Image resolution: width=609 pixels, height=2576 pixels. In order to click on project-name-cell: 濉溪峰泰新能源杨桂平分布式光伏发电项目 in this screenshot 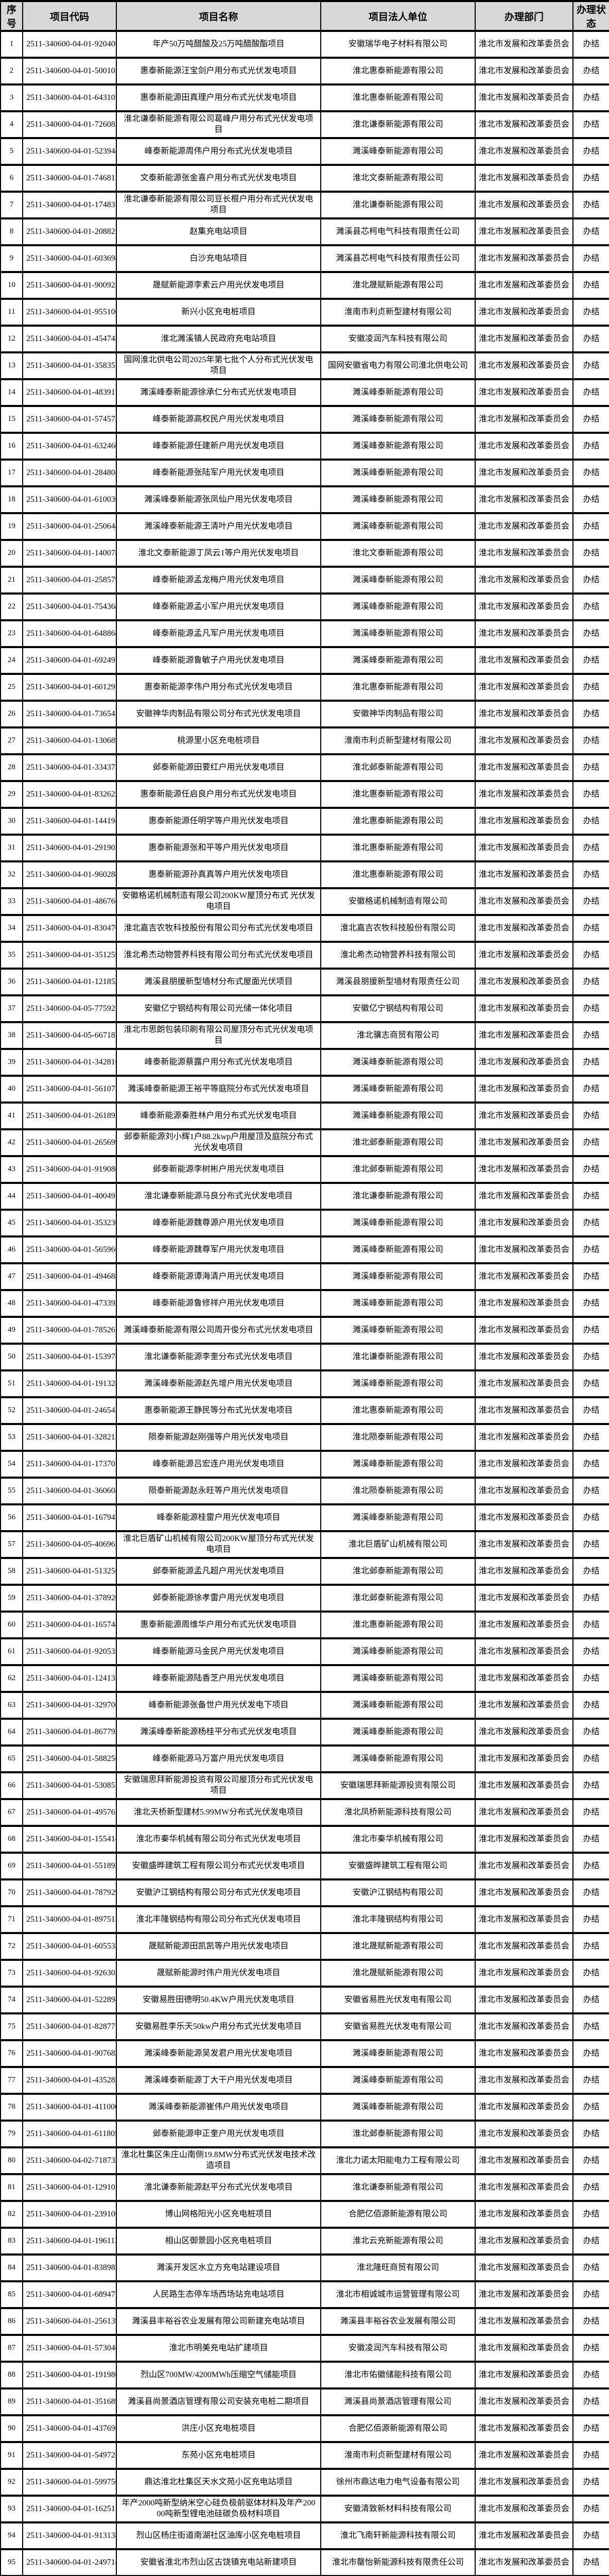, I will do `click(218, 1732)`.